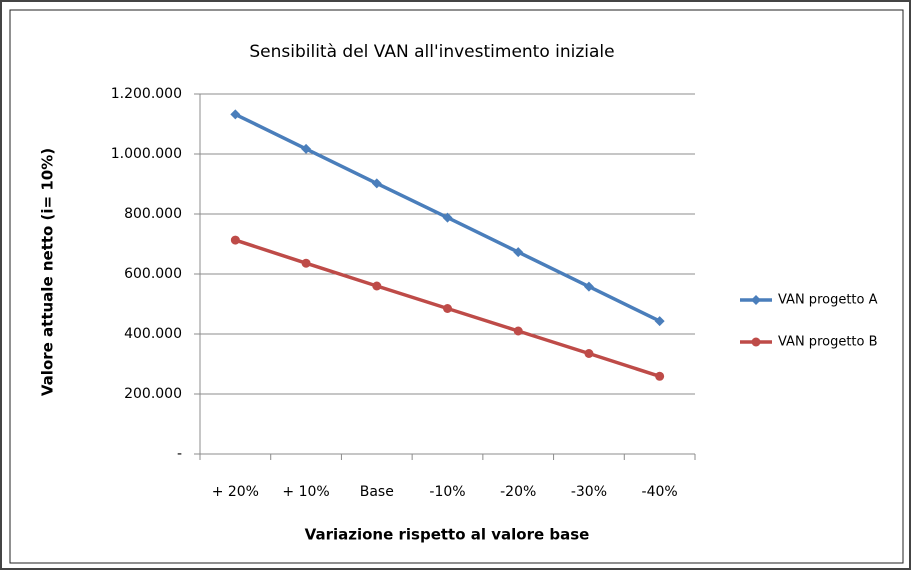 This screenshot has width=911, height=570. What do you see at coordinates (235, 492) in the screenshot?
I see `x-tick-label: + 20%` at bounding box center [235, 492].